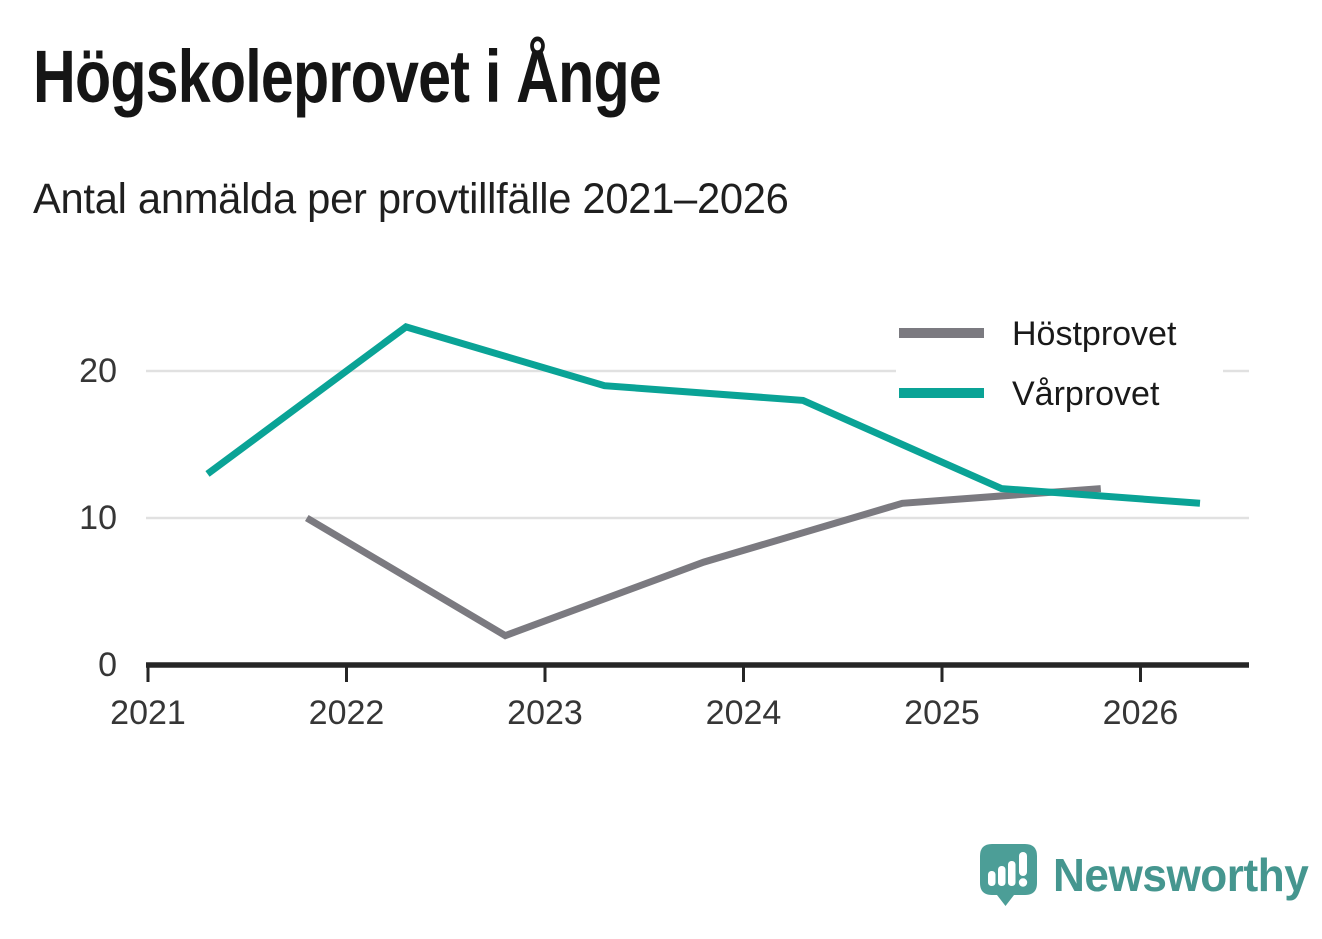 The image size is (1322, 939). Describe the element at coordinates (347, 76) in the screenshot. I see `chart-title: Högskoleprovet i Ånge` at that location.